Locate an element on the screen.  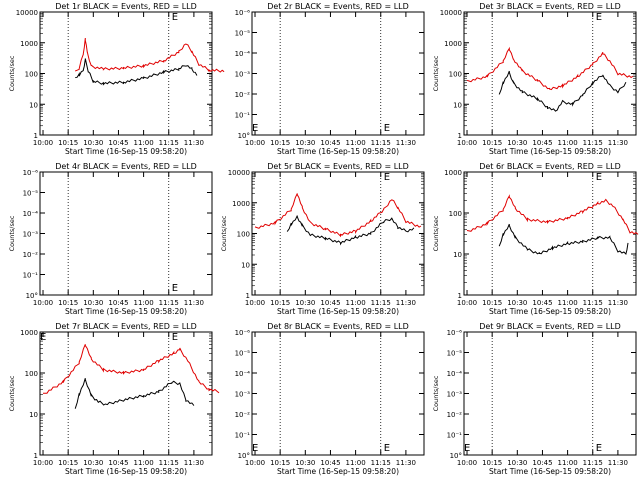
chart-title: Det 8r BLACK = Events, RED = LLD is located at coordinates (338, 326).